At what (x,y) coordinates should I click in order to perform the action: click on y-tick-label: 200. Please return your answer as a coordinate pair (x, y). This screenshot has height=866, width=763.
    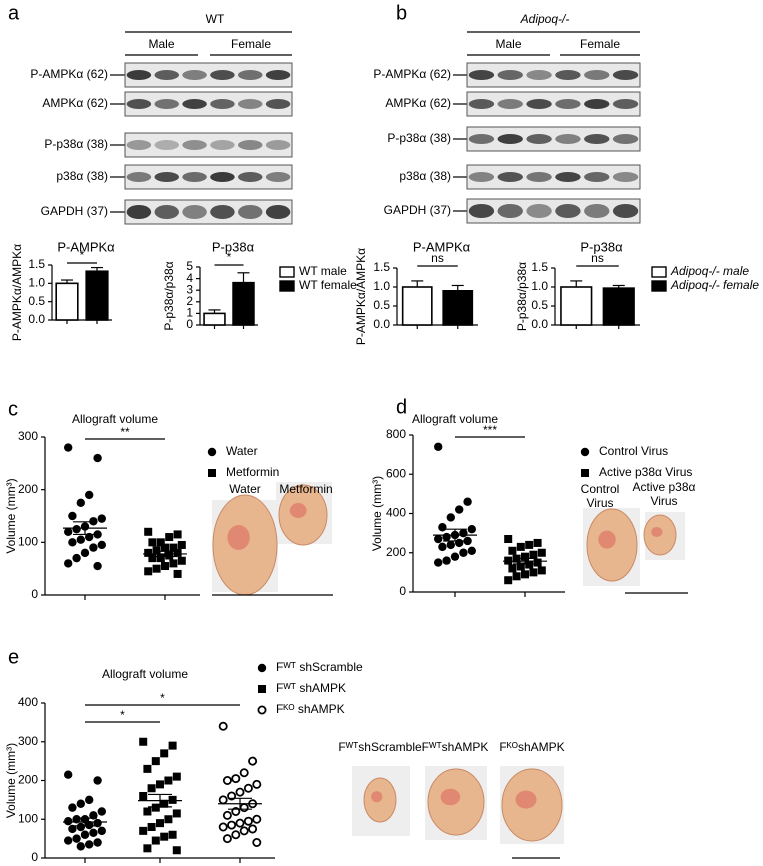
    Looking at the image, I should click on (28, 780).